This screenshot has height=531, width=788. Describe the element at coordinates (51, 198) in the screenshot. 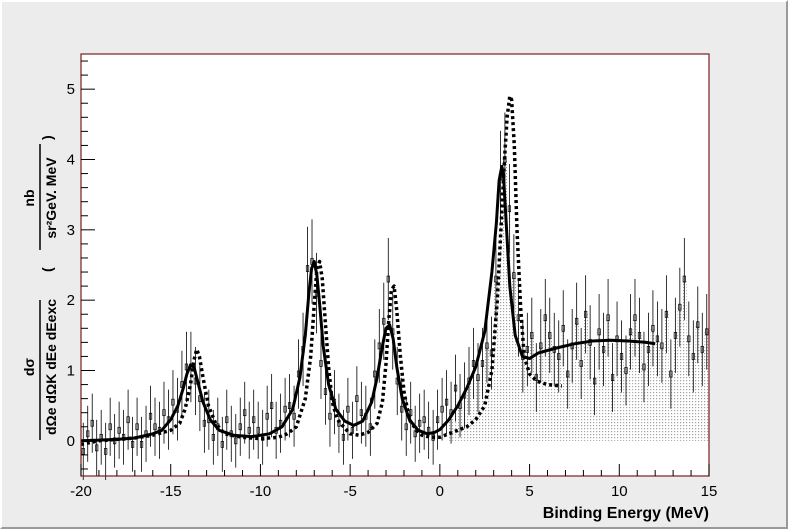

I see `y-axis-unit-denominator: sr²GeV. MeV` at that location.